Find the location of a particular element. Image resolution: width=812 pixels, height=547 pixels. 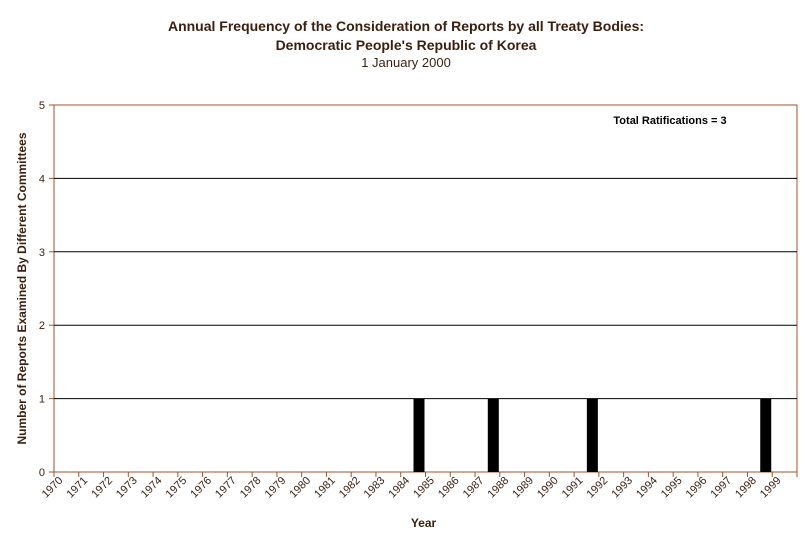

x-tick-label: 1997 is located at coordinates (721, 488).